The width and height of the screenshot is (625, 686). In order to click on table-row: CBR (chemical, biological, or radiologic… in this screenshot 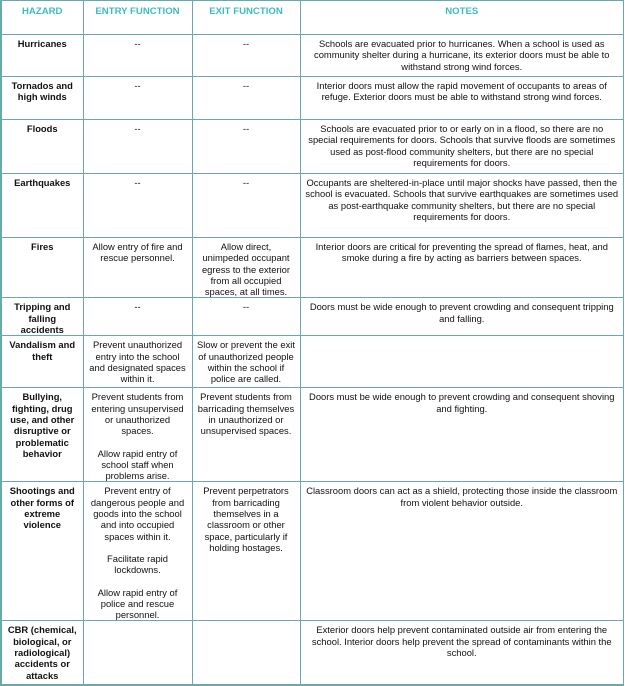, I will do `click(312, 653)`.